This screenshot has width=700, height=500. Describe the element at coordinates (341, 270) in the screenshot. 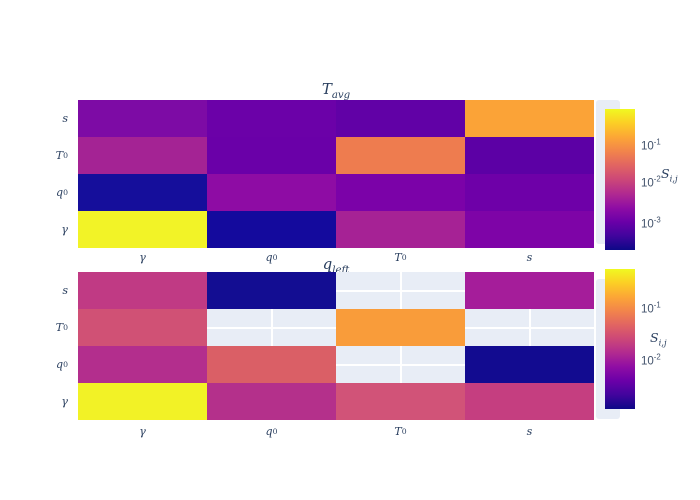

I see `plot-title-q-left-sub: left` at that location.